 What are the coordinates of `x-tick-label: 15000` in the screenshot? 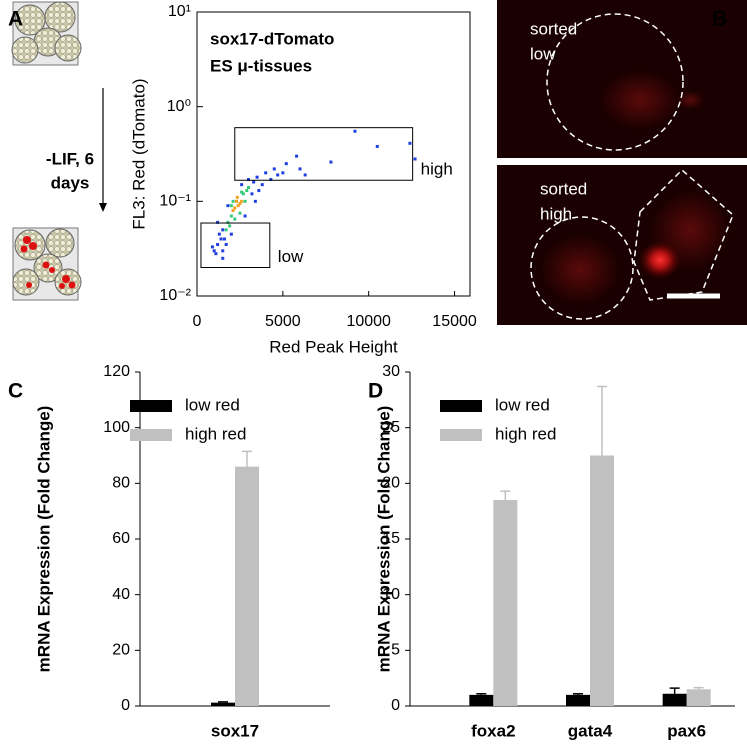 It's located at (454, 321).